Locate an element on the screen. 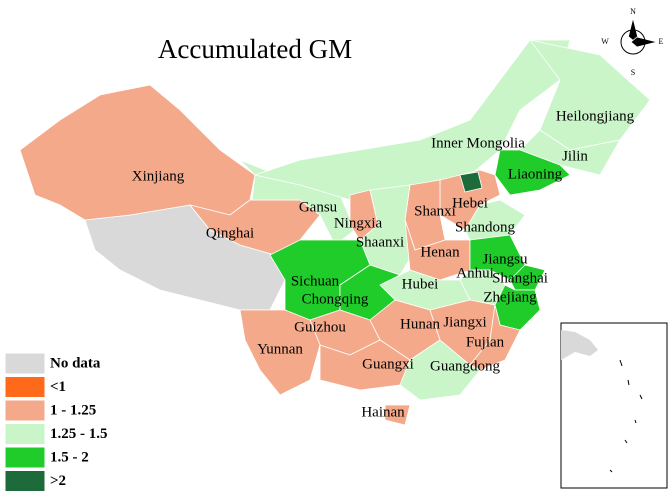 The image size is (671, 492). province-label: Guizhou is located at coordinates (320, 327).